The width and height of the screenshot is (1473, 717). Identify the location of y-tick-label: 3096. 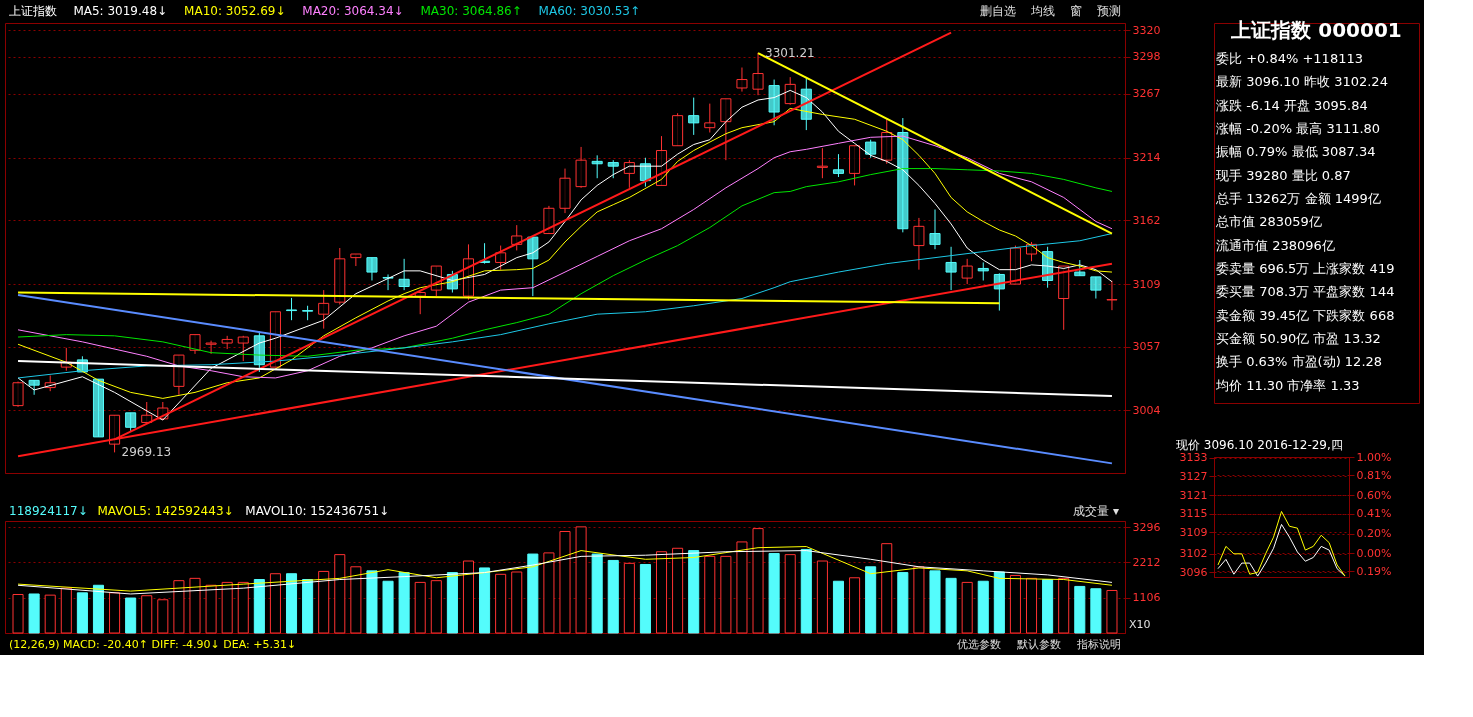
(1193, 572).